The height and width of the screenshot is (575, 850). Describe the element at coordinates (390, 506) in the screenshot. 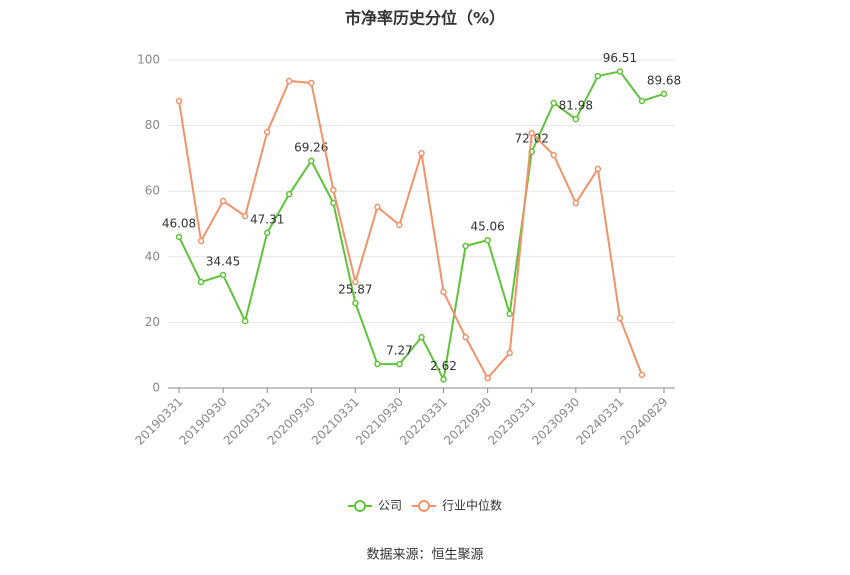

I see `legend-label: 公司` at that location.